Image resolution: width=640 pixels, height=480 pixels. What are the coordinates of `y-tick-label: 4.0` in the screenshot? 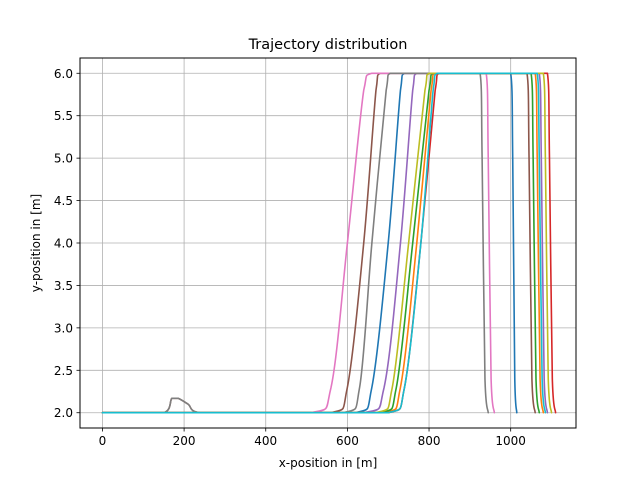 It's located at (63, 244).